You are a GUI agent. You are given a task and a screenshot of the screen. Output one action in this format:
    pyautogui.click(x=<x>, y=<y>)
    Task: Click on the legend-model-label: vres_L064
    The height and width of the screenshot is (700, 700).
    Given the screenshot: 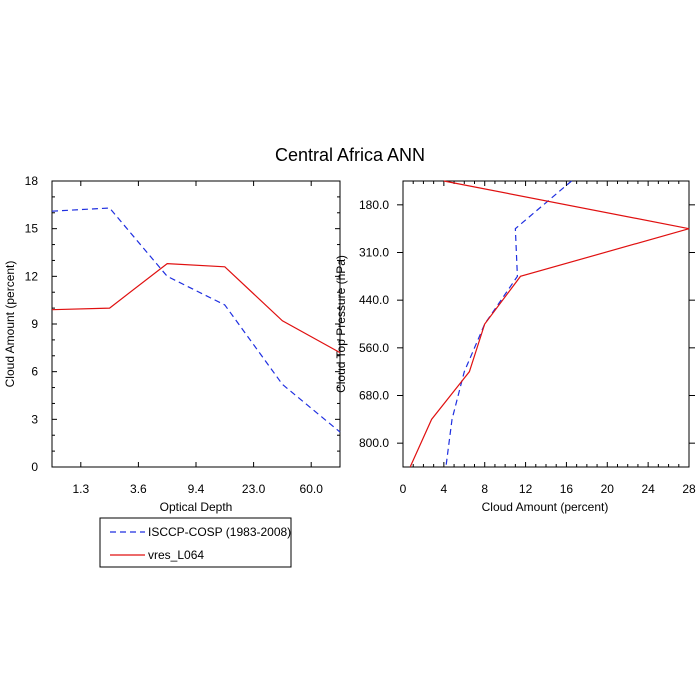 What is the action you would take?
    pyautogui.click(x=176, y=555)
    